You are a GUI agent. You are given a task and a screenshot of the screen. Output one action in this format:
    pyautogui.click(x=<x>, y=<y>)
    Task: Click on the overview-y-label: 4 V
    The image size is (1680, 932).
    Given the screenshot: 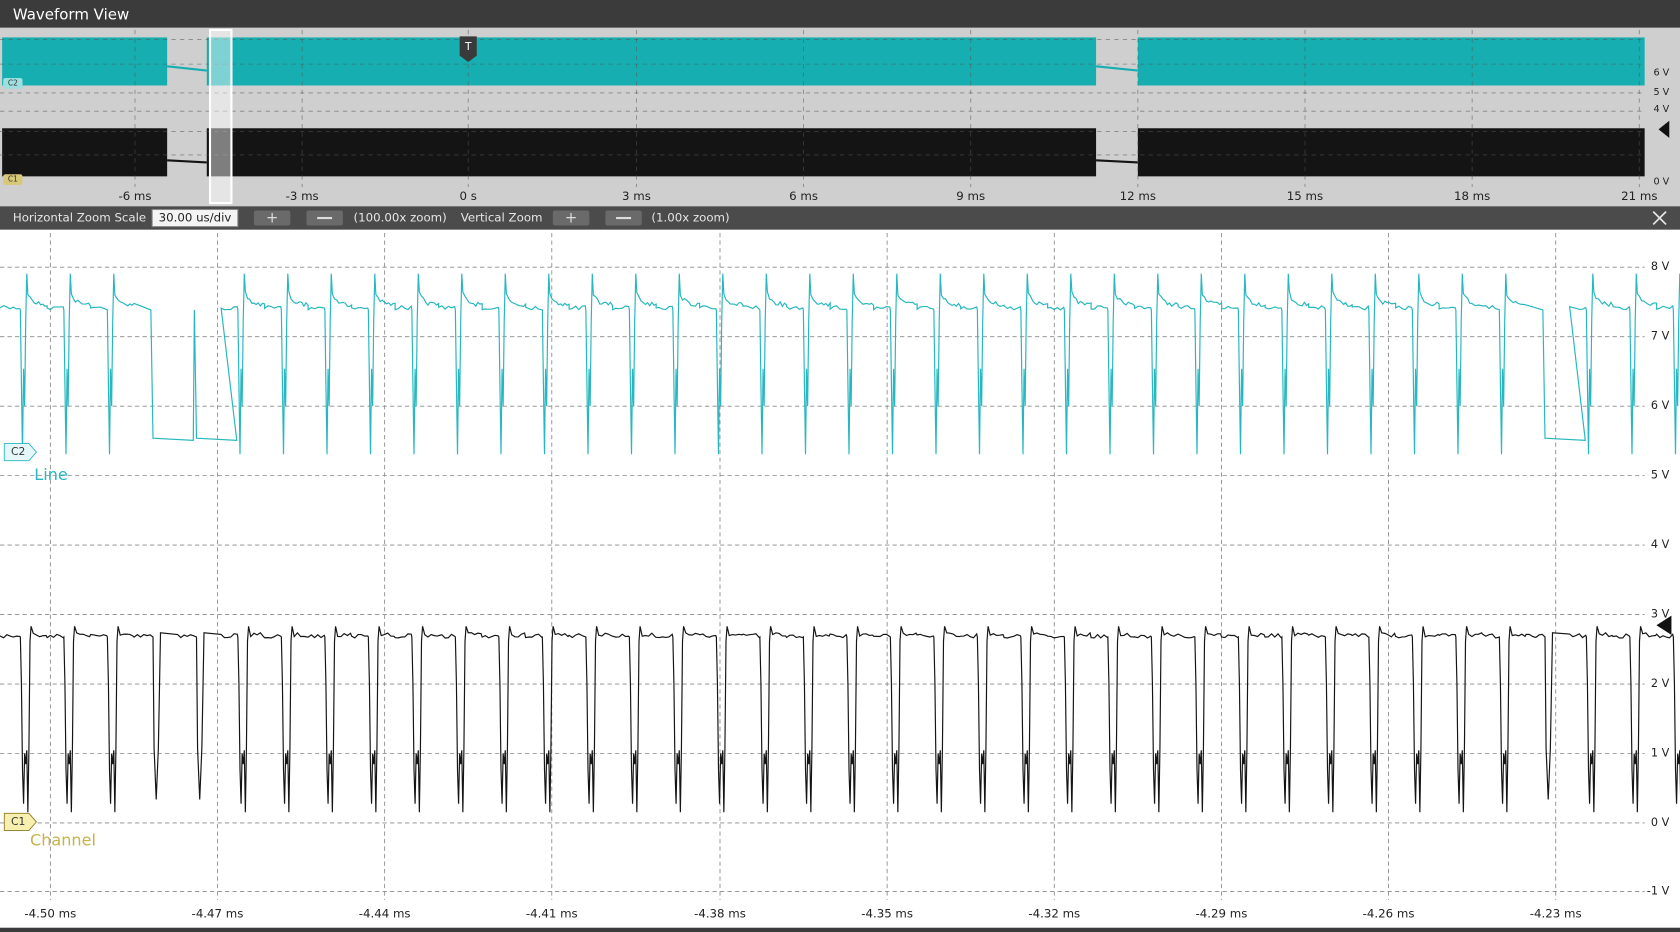 What is the action you would take?
    pyautogui.click(x=1661, y=109)
    